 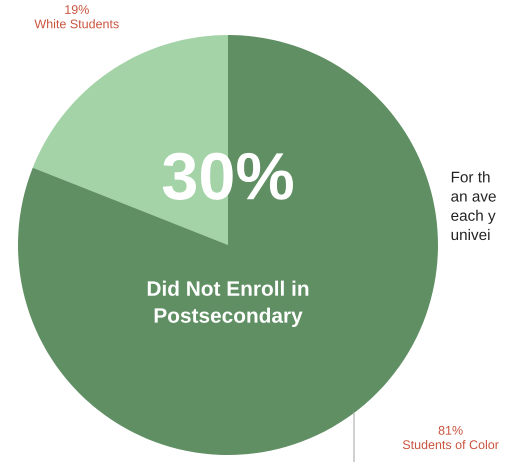 What do you see at coordinates (473, 205) in the screenshot?
I see `text: For th an ave each y univei` at bounding box center [473, 205].